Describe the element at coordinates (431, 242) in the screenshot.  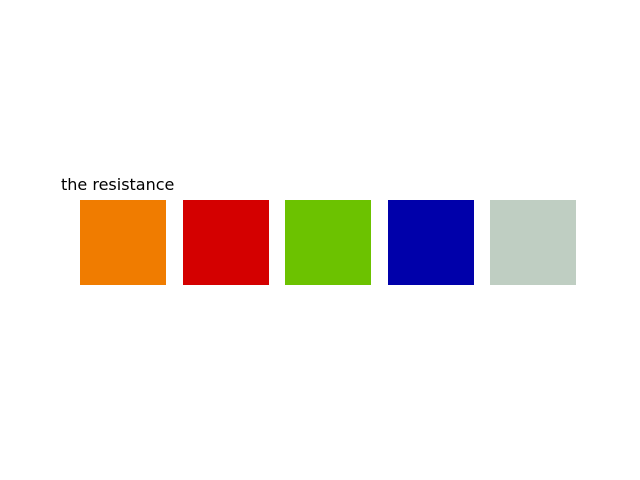
I see `color-swatch-blue` at that location.